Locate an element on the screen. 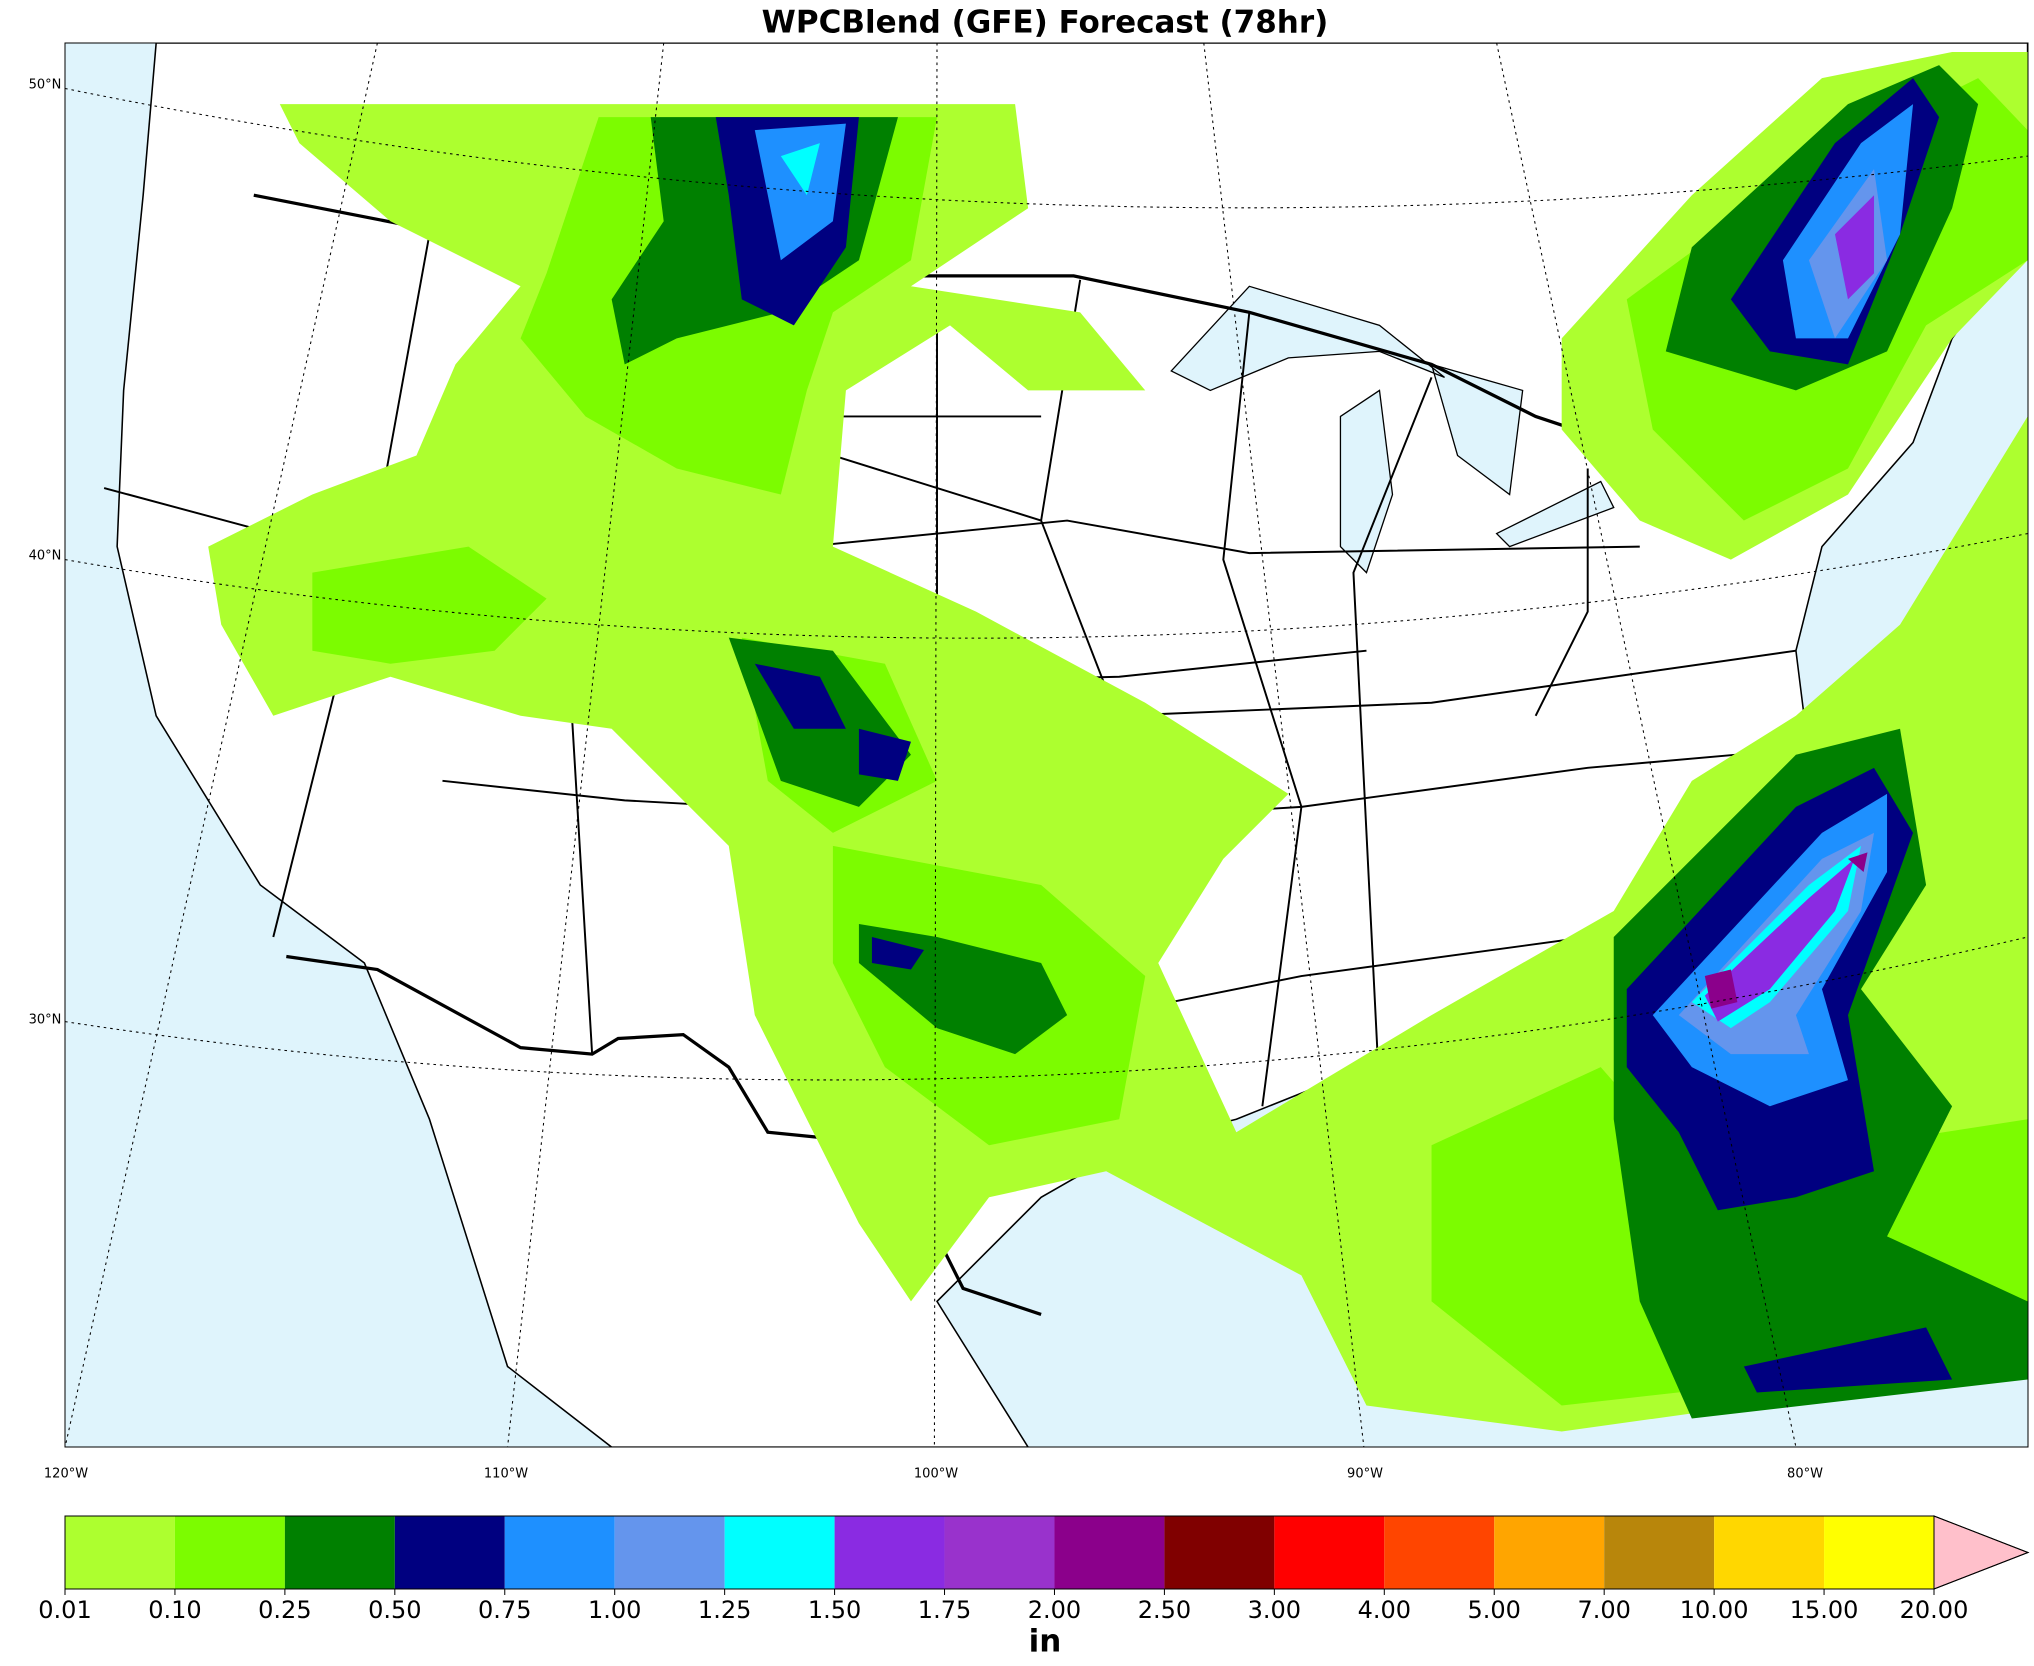 Image resolution: width=2034 pixels, height=1666 pixels. lat-label: 30°N is located at coordinates (45, 1020).